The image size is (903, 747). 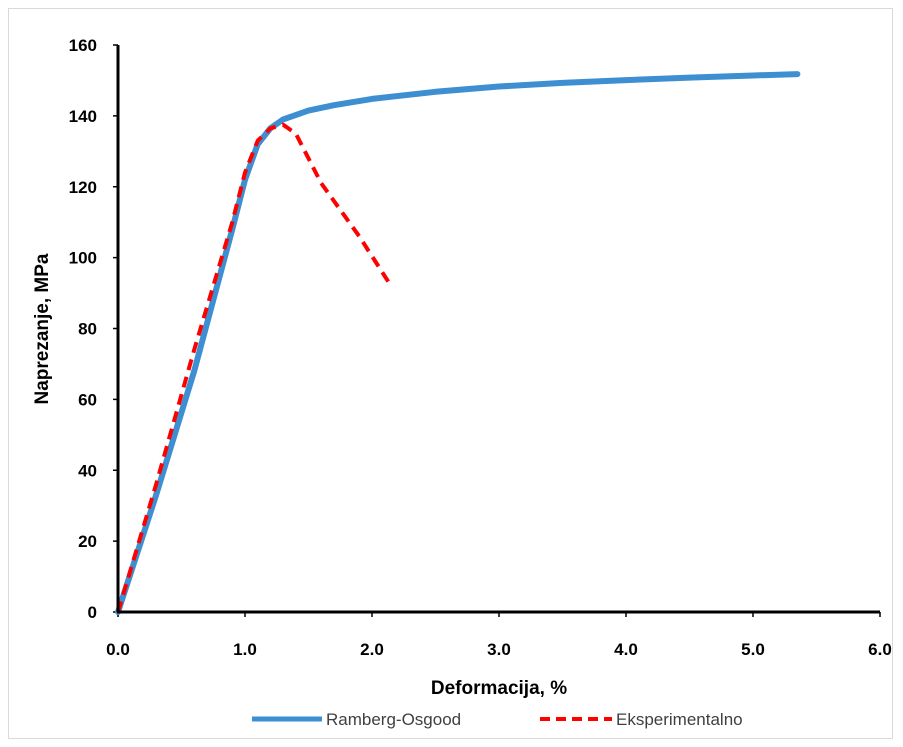 What do you see at coordinates (83, 45) in the screenshot?
I see `y-tick-label: 160` at bounding box center [83, 45].